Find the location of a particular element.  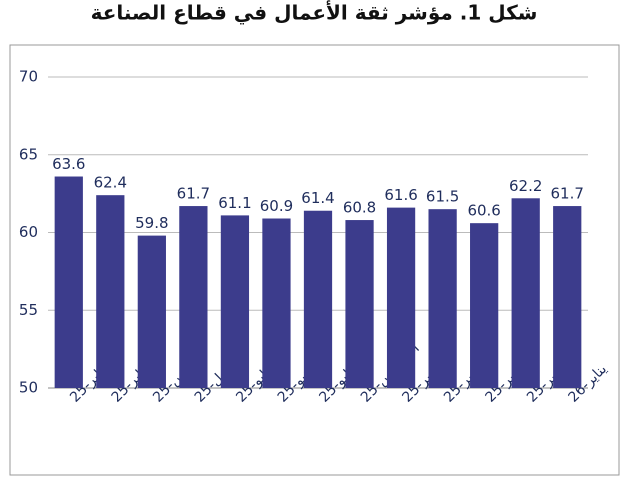

y-tick-label: 55 is located at coordinates (28, 310).